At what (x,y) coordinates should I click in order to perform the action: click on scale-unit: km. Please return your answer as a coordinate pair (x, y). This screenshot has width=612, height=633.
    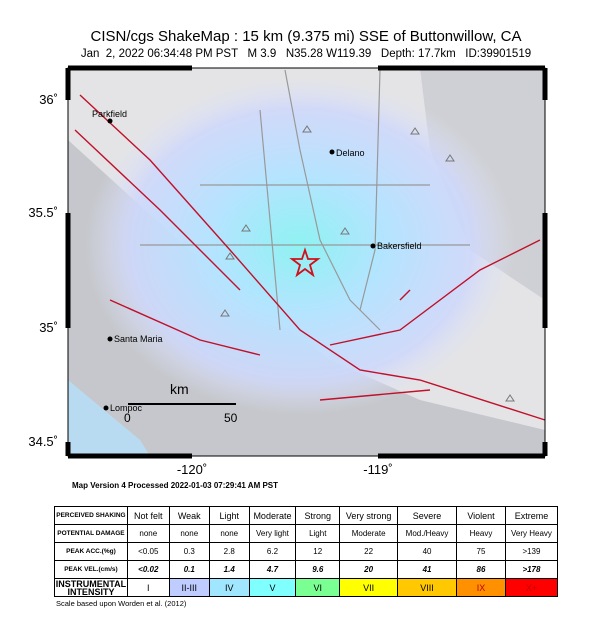
    Looking at the image, I should click on (179, 389).